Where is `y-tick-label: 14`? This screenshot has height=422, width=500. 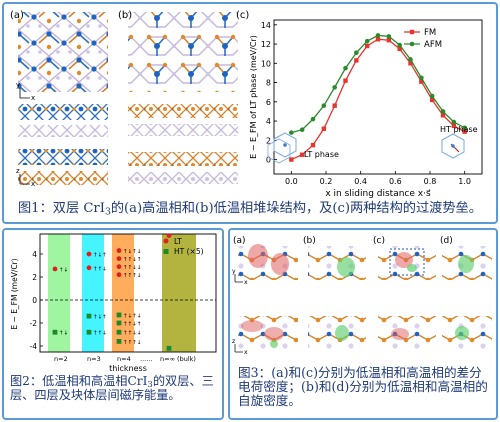 y-tick-label: 14 is located at coordinates (266, 25).